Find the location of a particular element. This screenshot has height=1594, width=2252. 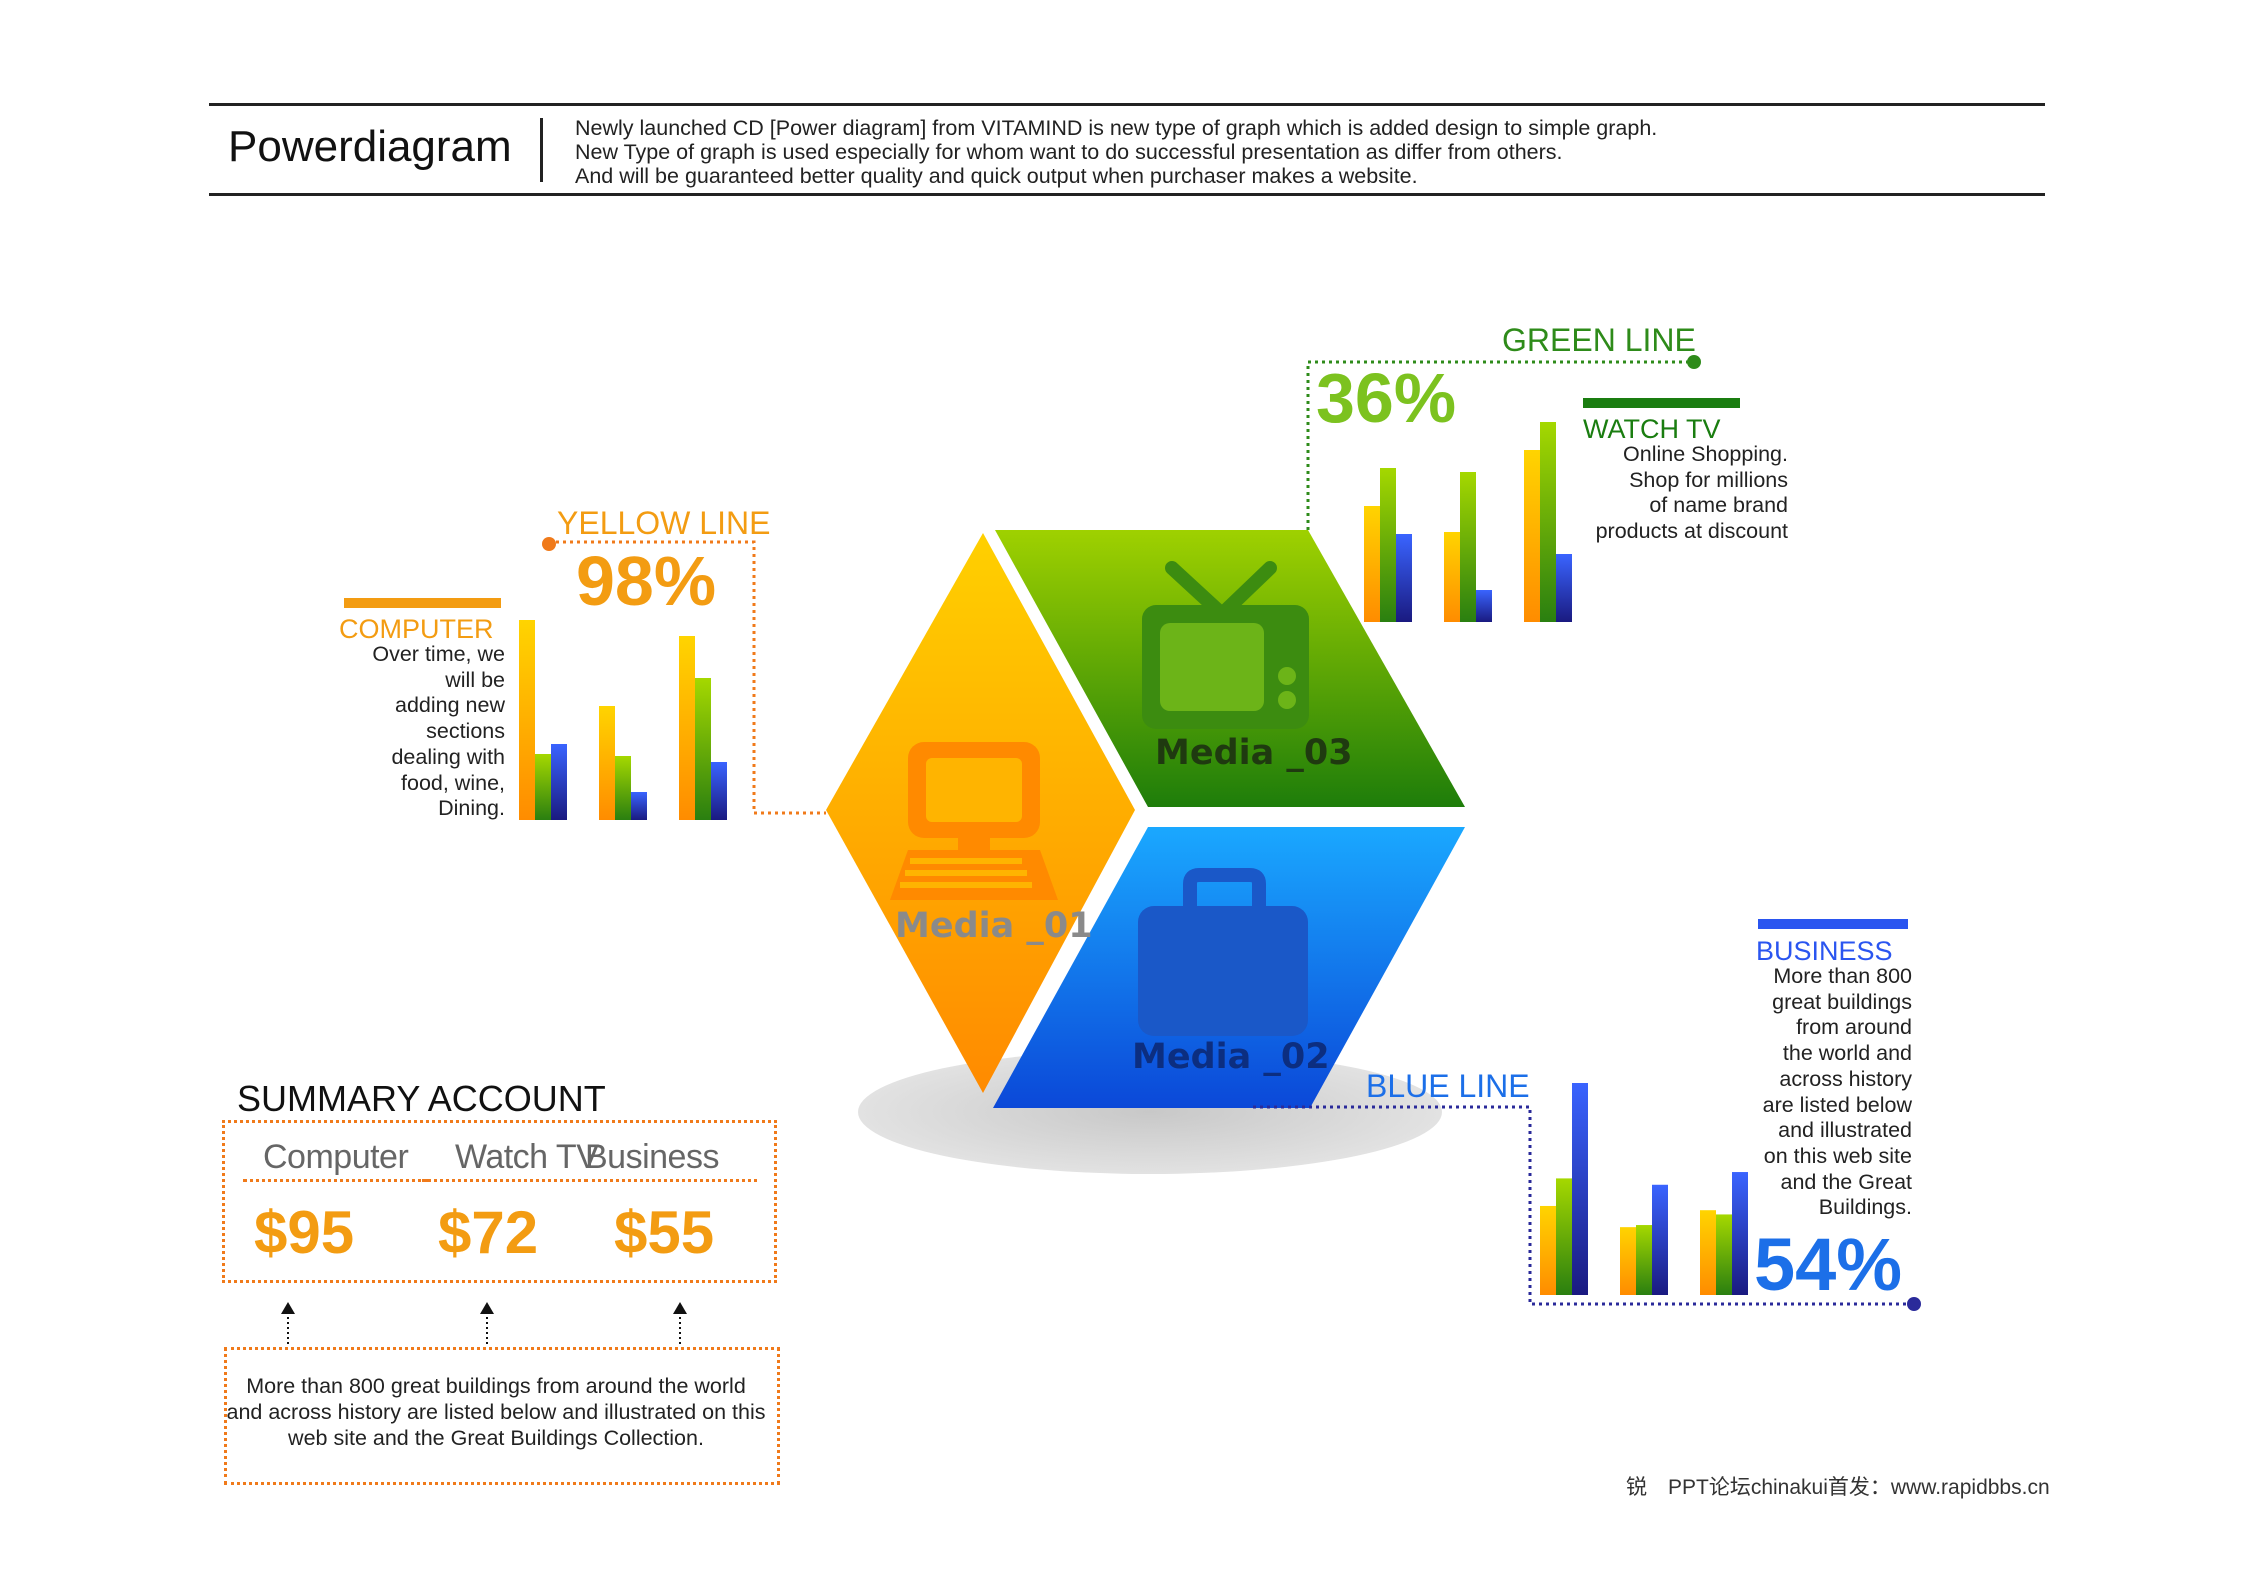

summary-col-watch-tv: Watch TV is located at coordinates (512, 1160).